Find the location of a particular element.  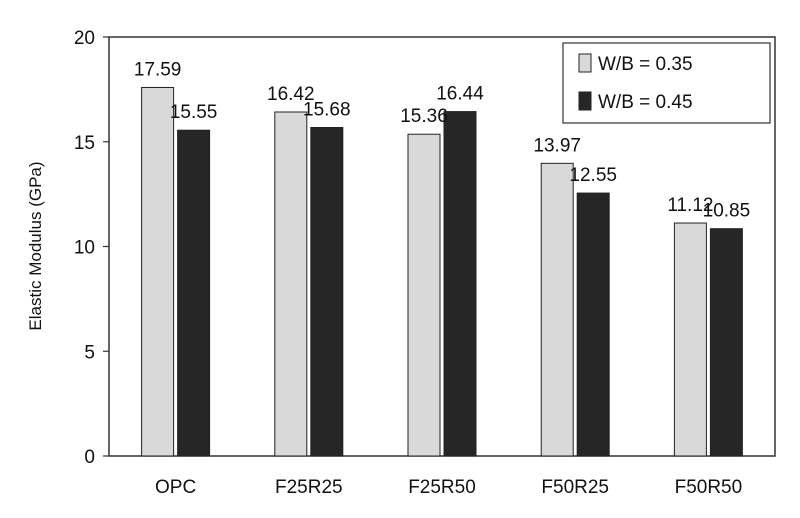

data-label-opc-w-b-0-35: 17.59 is located at coordinates (158, 69).